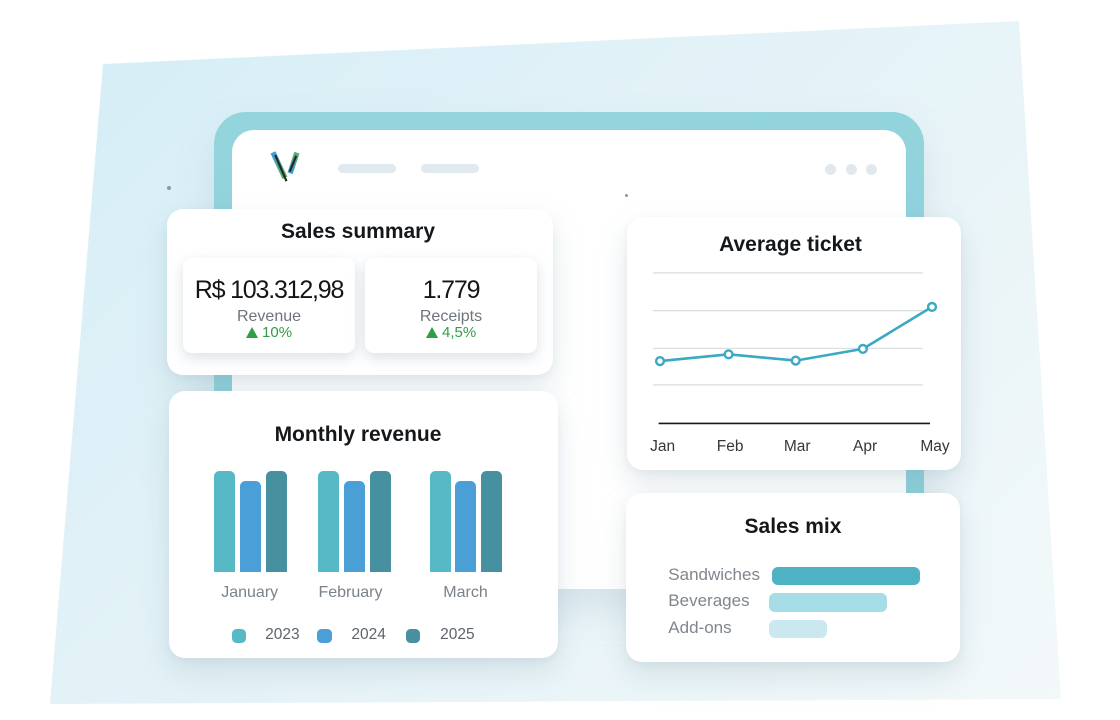 The width and height of the screenshot is (1120, 720). I want to click on svg-text: Mar, so click(797, 446).